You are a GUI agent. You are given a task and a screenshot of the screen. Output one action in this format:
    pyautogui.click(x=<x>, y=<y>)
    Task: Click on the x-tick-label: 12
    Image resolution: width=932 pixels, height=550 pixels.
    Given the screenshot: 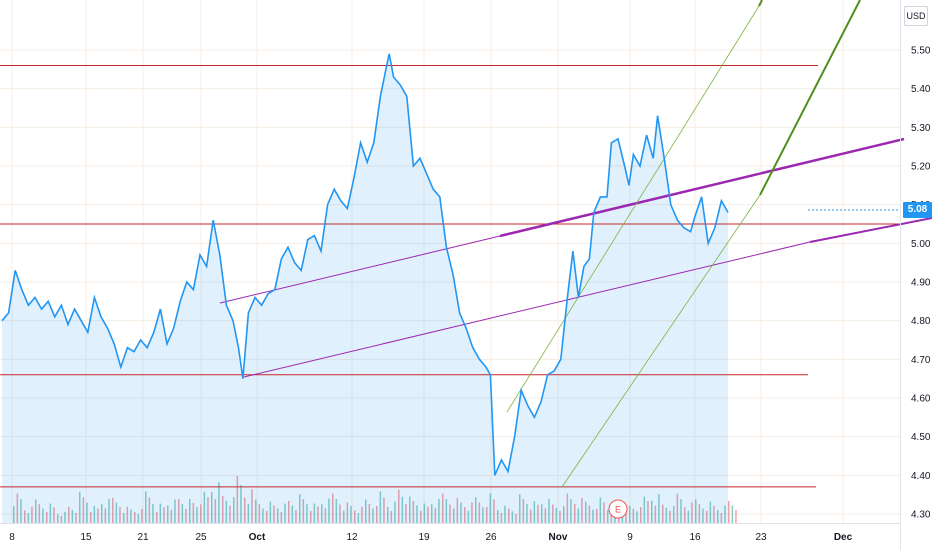 What is the action you would take?
    pyautogui.click(x=352, y=537)
    